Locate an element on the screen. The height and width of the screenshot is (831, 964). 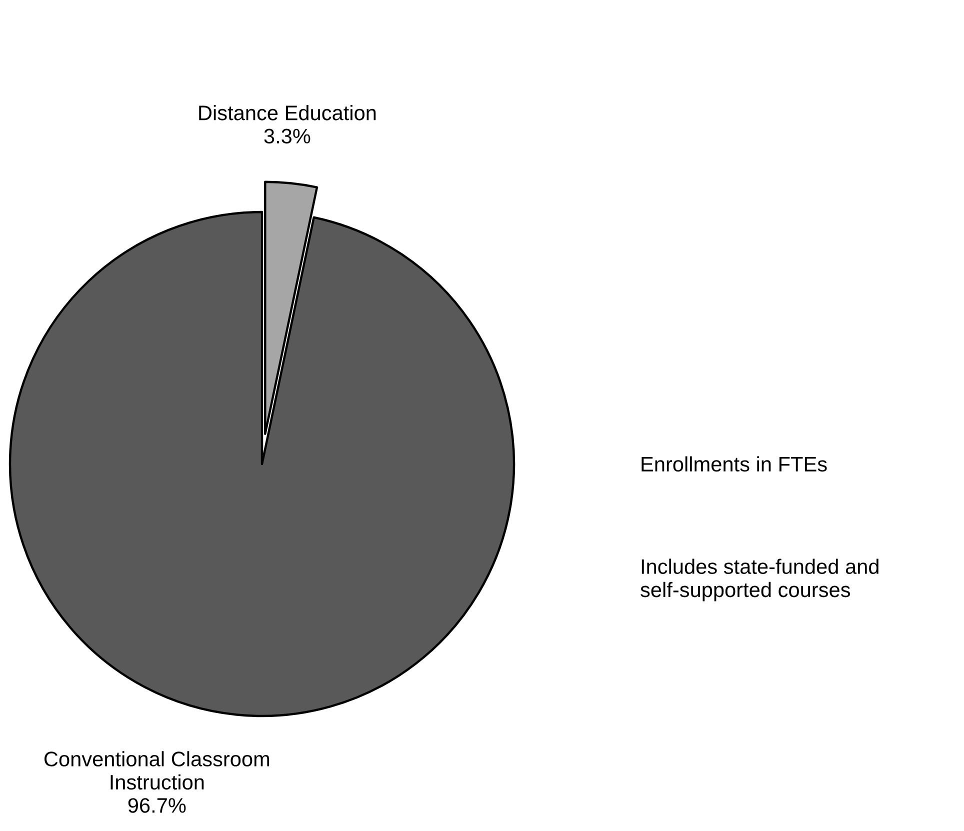
data-label: 96.7% is located at coordinates (157, 805).